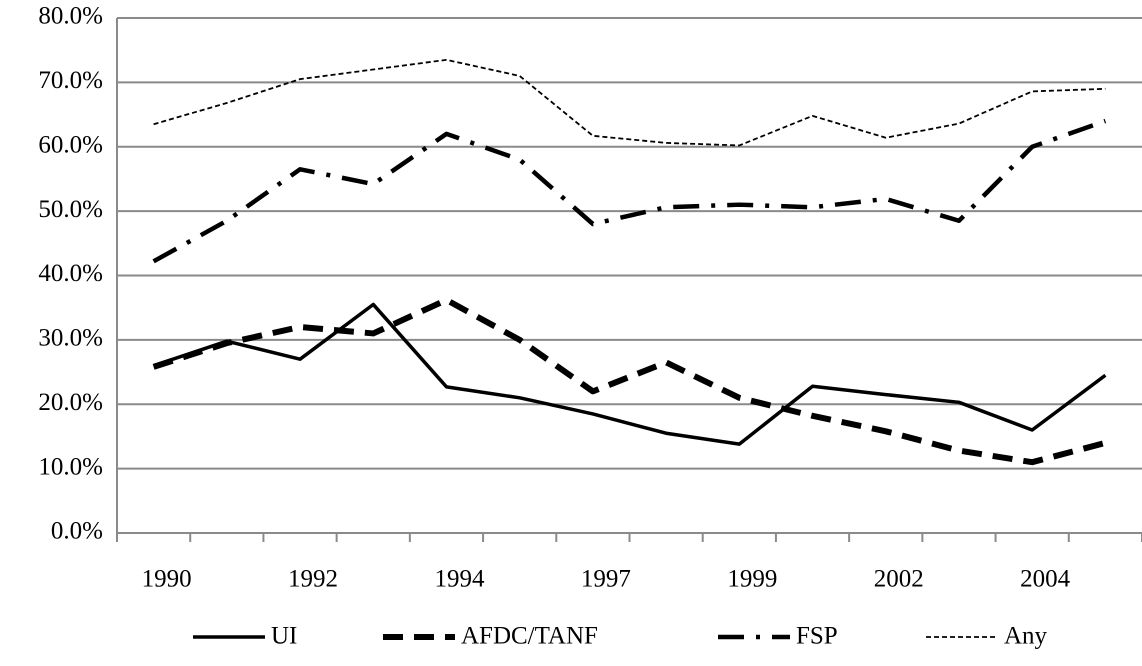 This screenshot has height=666, width=1142. I want to click on y-tick-label: 80.0%, so click(70, 16).